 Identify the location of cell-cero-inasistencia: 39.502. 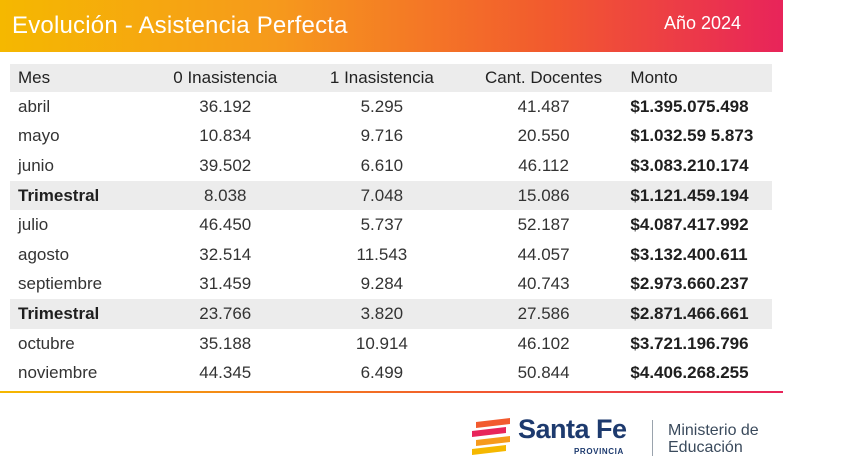
(225, 165).